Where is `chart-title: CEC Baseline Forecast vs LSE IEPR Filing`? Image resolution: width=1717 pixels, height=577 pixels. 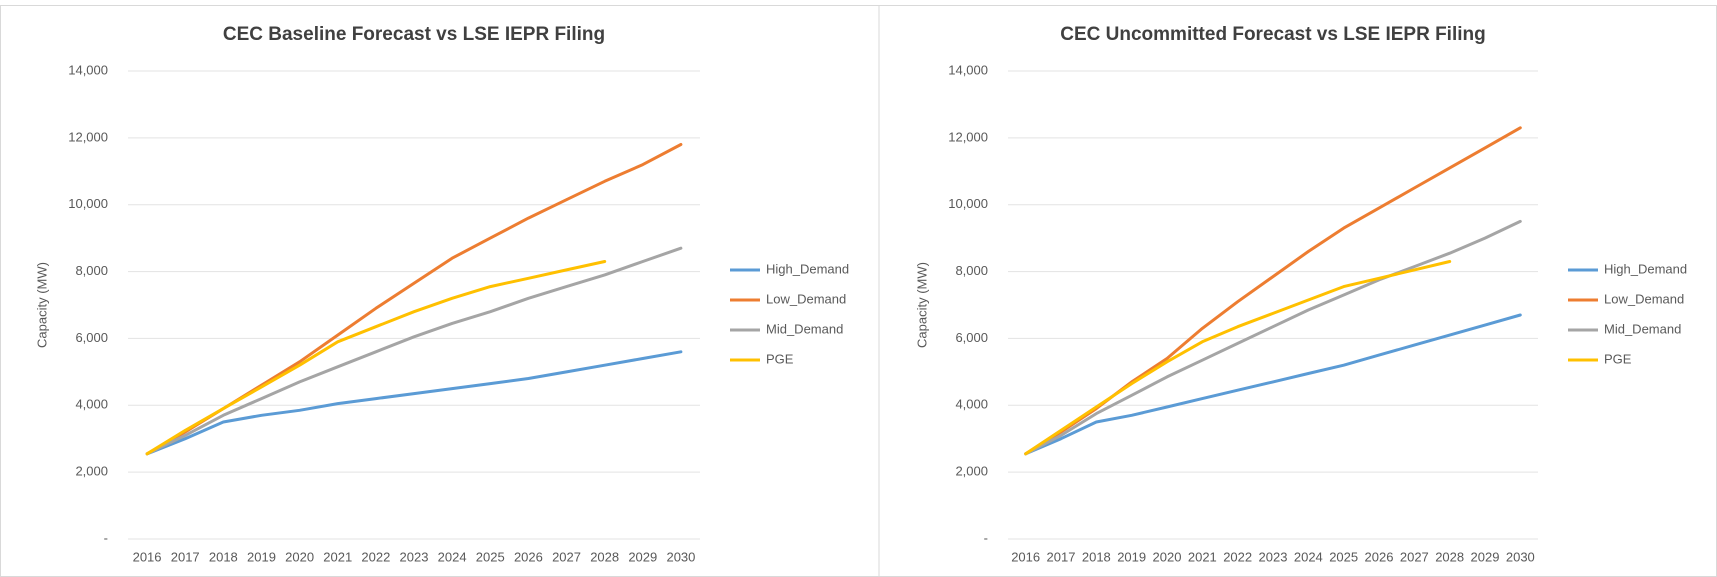
chart-title: CEC Baseline Forecast vs LSE IEPR Filing is located at coordinates (414, 34).